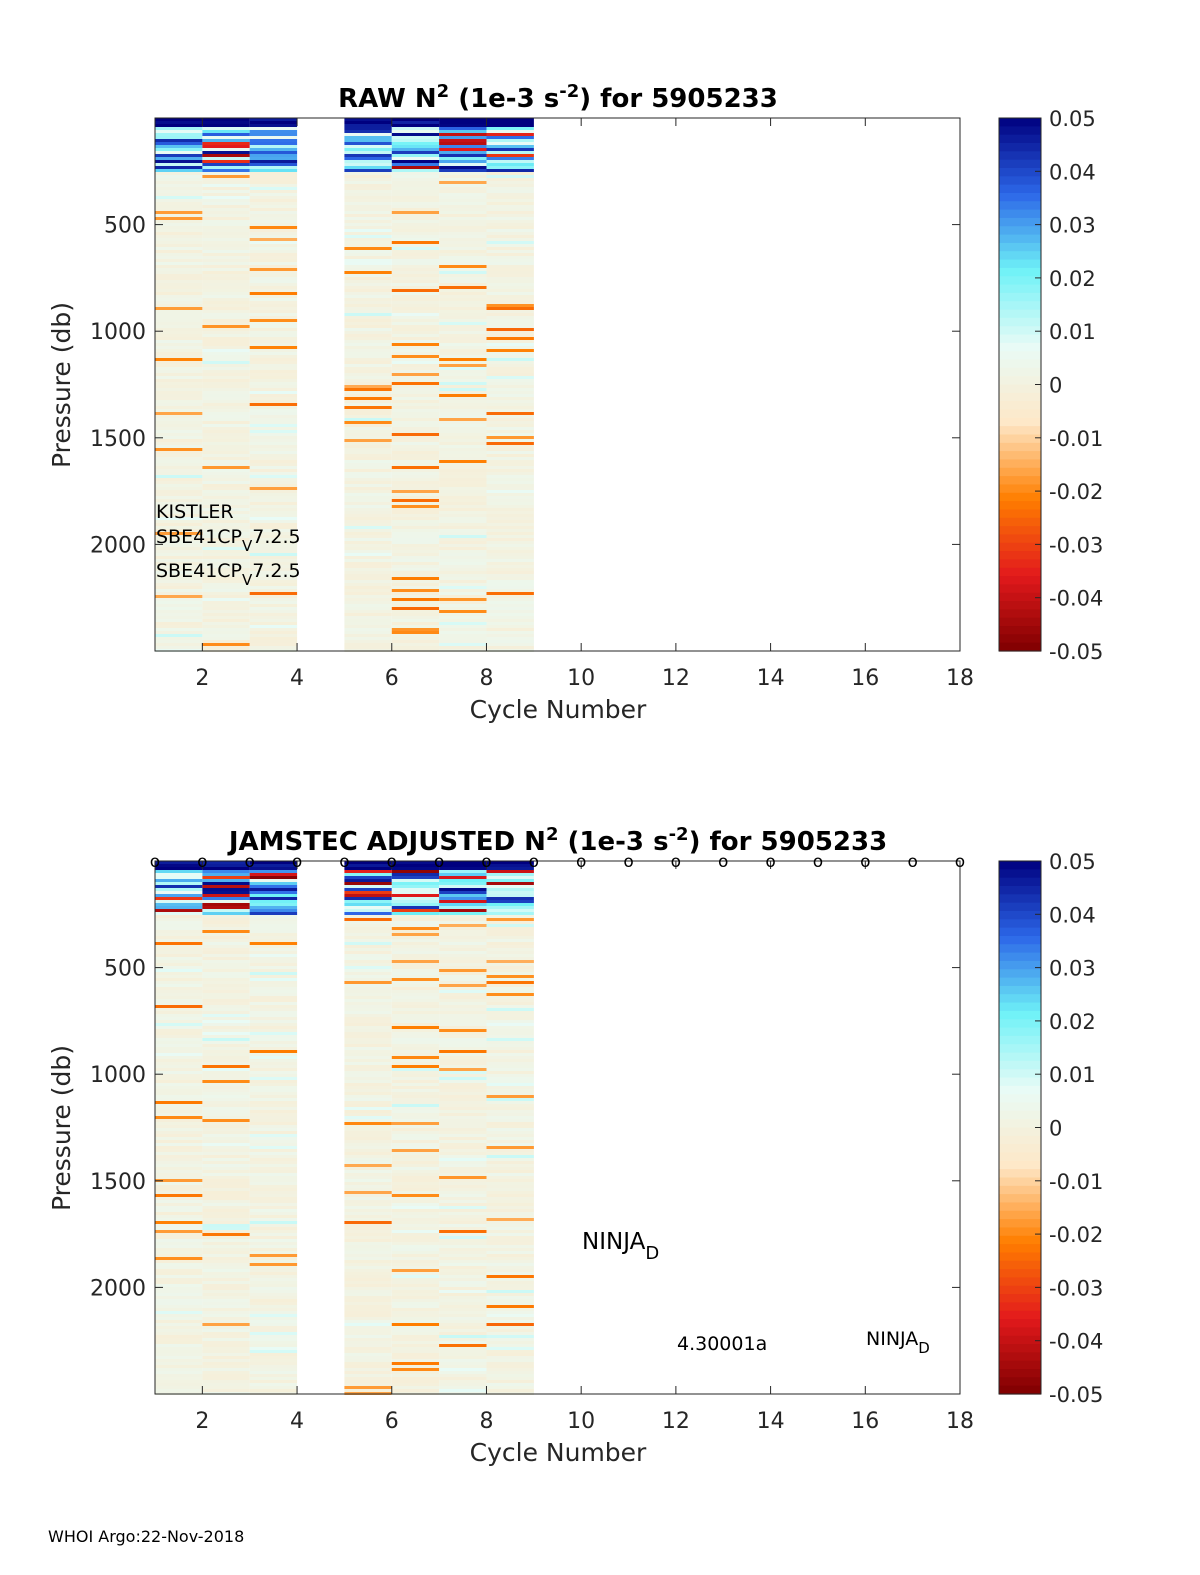 The height and width of the screenshot is (1575, 1200). I want to click on y-tick-label: 1500, so click(118, 439).